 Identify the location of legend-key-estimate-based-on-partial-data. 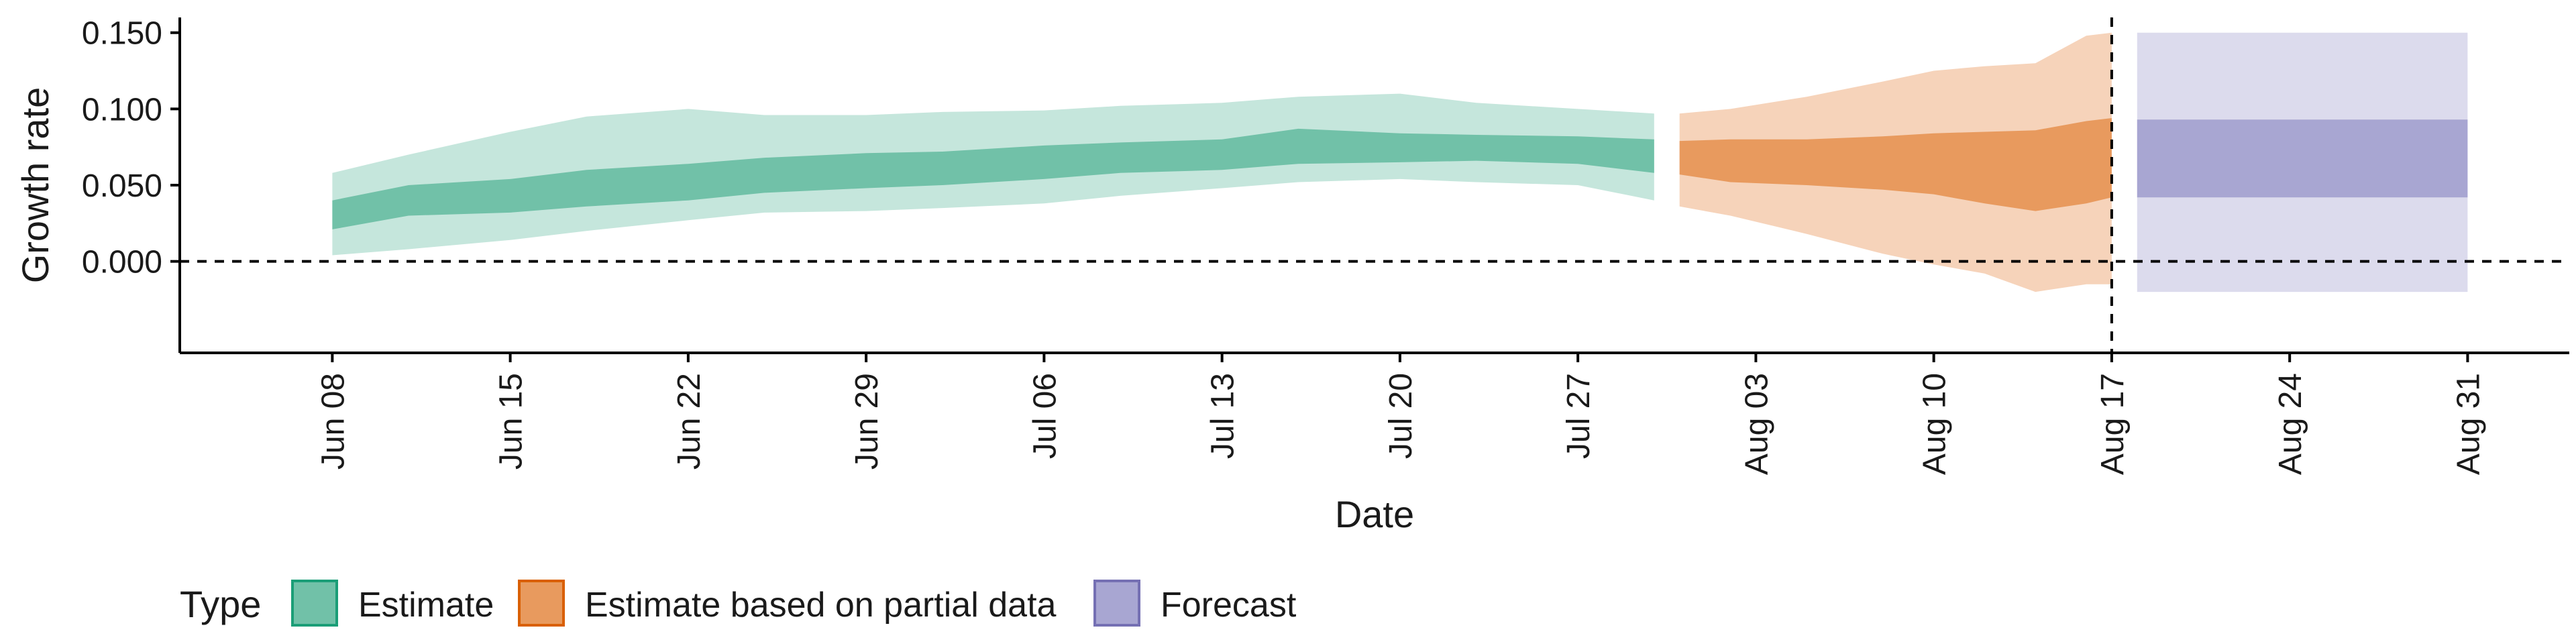
(541, 603).